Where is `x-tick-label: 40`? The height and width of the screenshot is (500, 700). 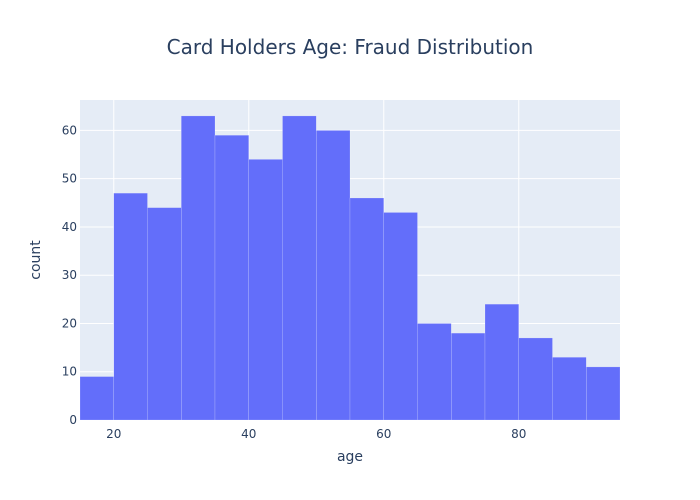
x-tick-label: 40 is located at coordinates (248, 434).